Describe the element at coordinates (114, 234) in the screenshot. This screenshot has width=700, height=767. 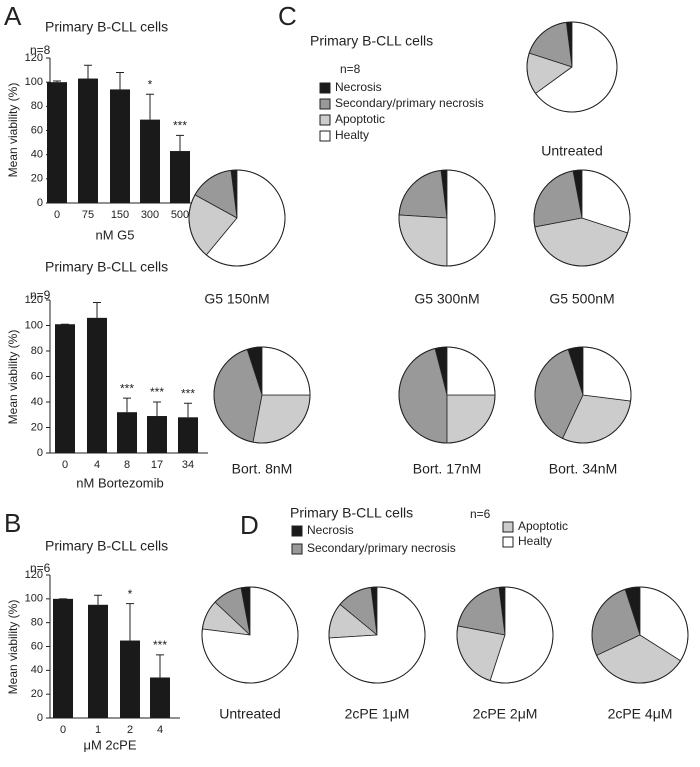
I see `x-axis-label: nM G5` at that location.